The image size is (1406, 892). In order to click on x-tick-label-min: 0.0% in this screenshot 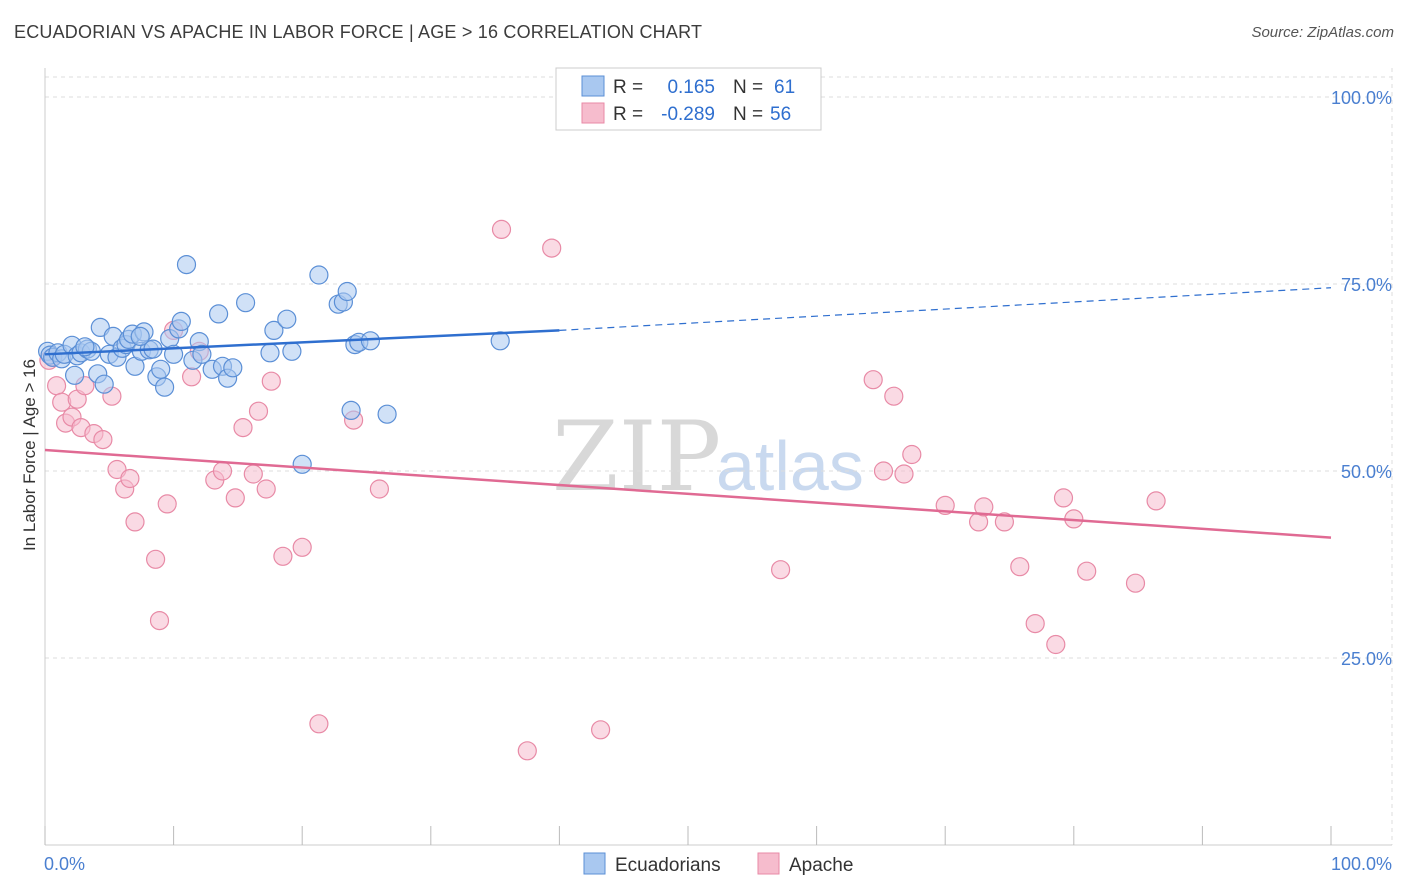, I will do `click(64, 864)`.